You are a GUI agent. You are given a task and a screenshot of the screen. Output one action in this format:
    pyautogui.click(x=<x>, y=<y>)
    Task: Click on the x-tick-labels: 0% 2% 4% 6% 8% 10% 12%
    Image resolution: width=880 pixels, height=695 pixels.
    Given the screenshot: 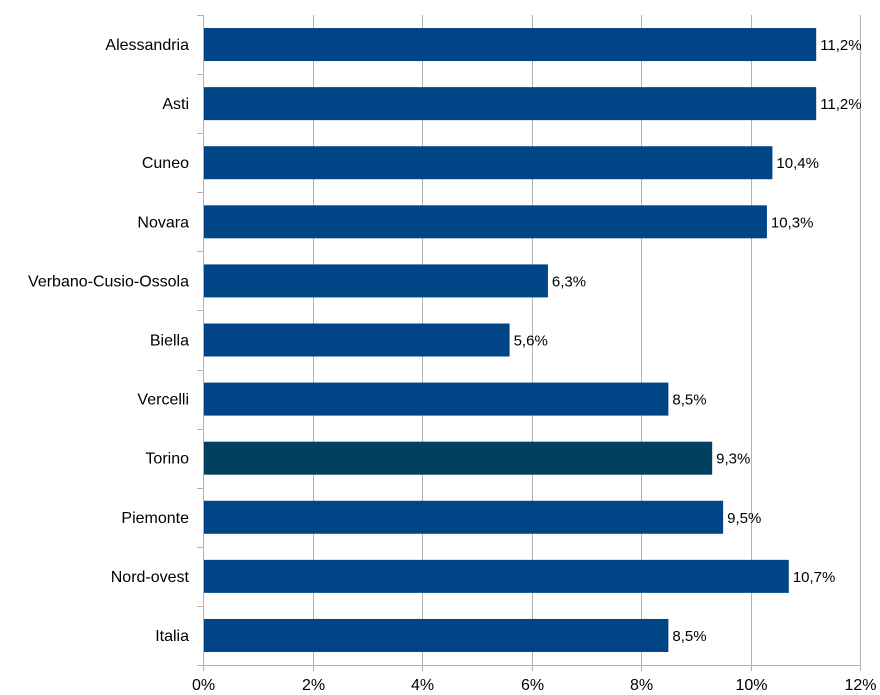 What is the action you would take?
    pyautogui.click(x=534, y=685)
    